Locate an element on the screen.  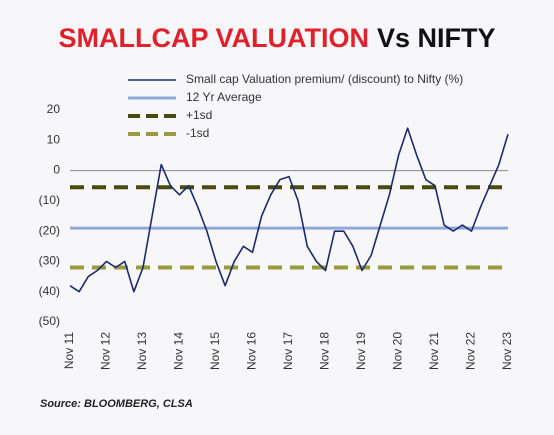
x-tick-label: Nov 16 is located at coordinates (252, 351).